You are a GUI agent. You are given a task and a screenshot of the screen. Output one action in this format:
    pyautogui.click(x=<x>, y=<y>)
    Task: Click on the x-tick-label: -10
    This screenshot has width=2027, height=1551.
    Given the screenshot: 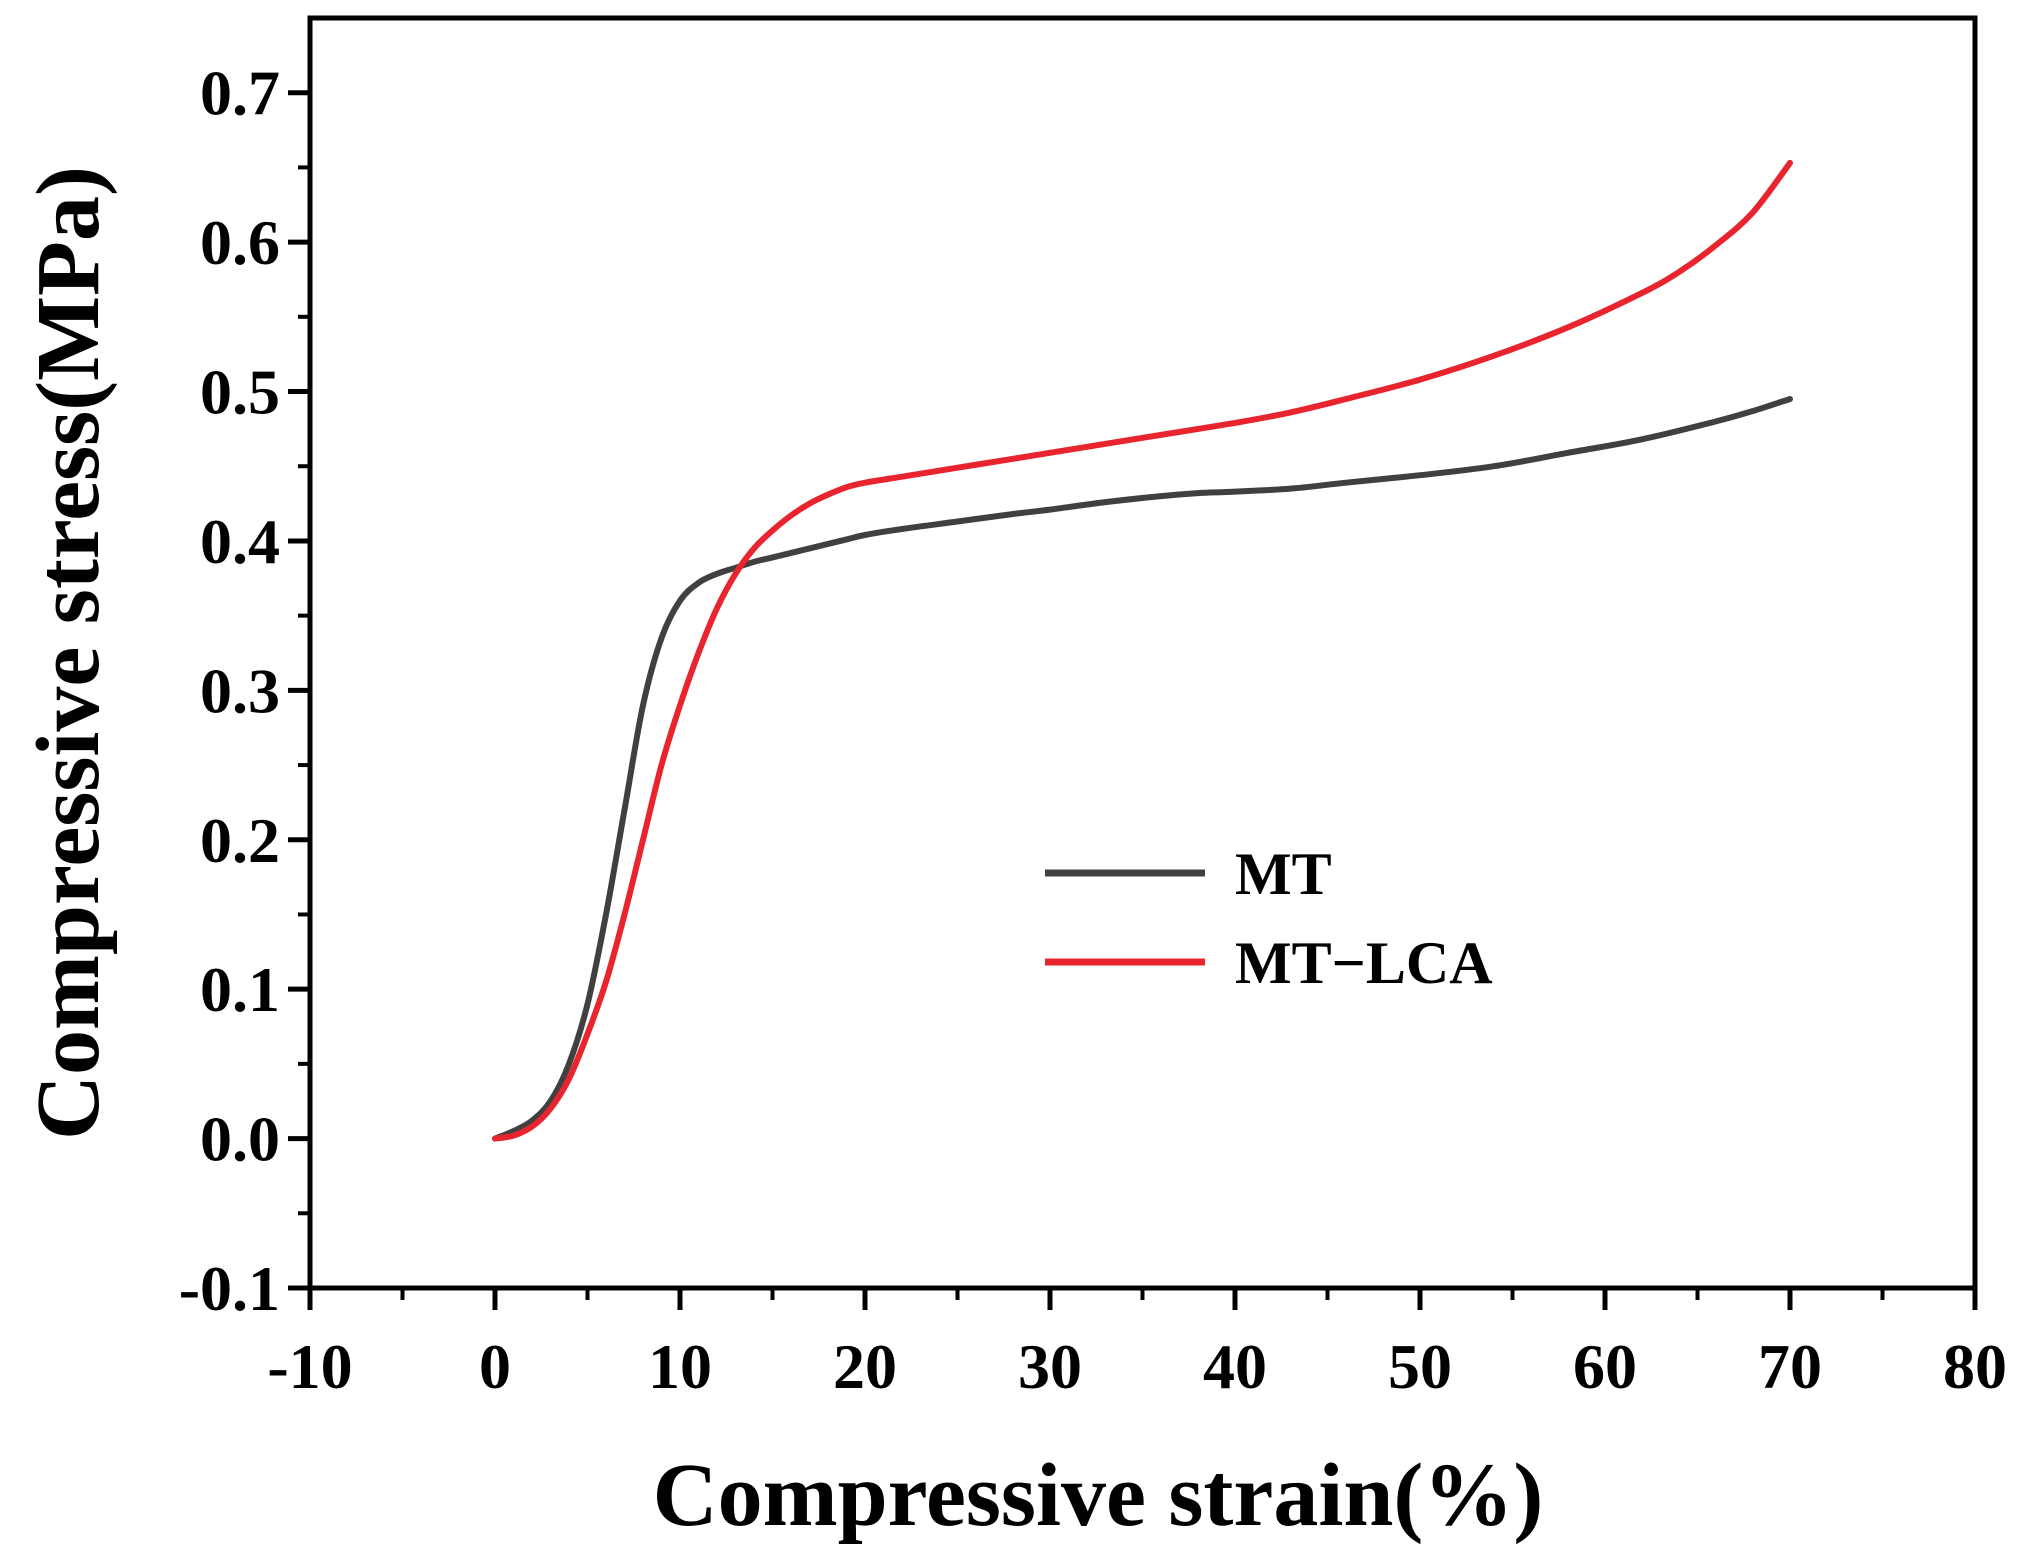 What is the action you would take?
    pyautogui.click(x=309, y=1366)
    